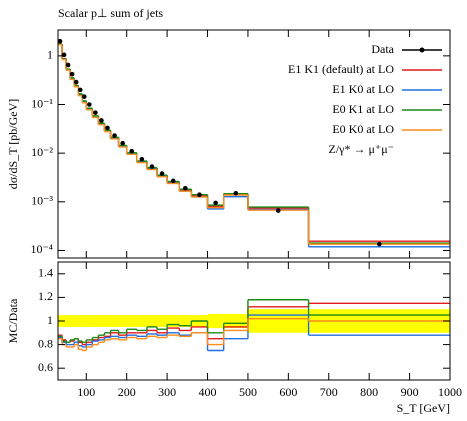  Describe the element at coordinates (329, 392) in the screenshot. I see `x-tick-label: 700` at that location.